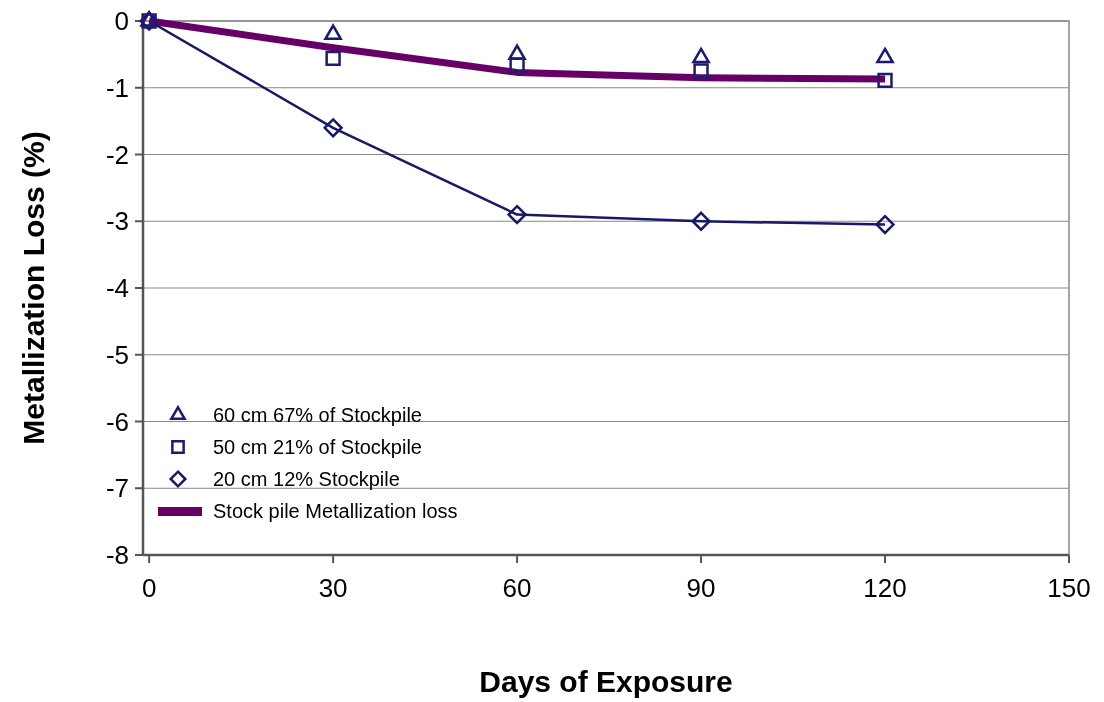  I want to click on legend-label: 50 cm 21% of Stockpile, so click(317, 447).